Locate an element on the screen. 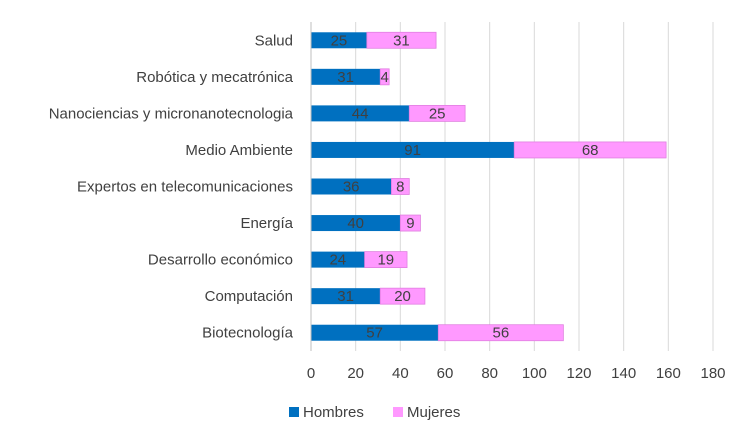 The image size is (750, 448). data-label: 44 is located at coordinates (360, 113).